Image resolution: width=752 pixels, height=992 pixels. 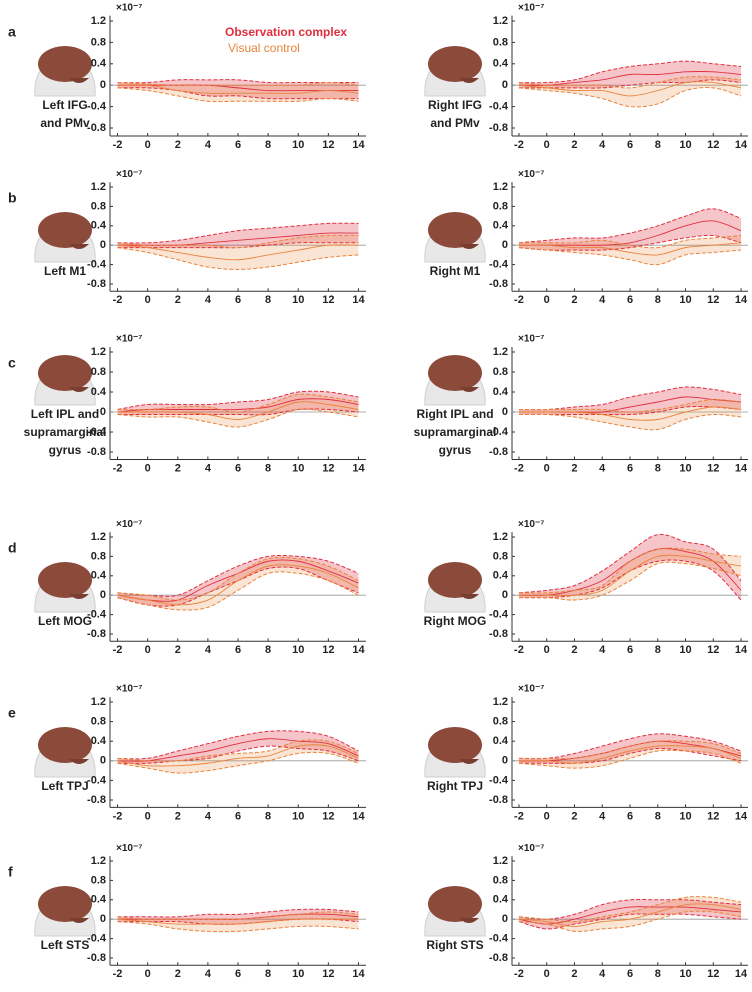 I want to click on region-label: Right TPJ, so click(x=455, y=786).